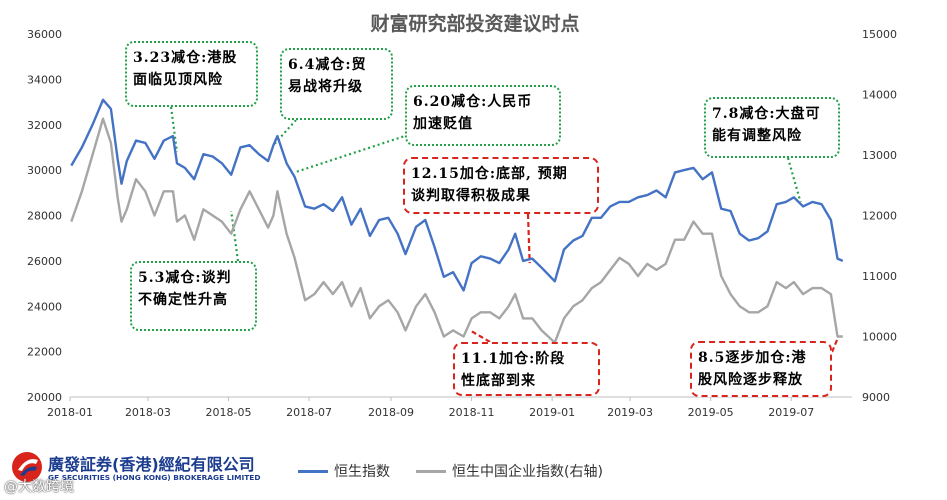  I want to click on annotation-line: 面临见顶风险, so click(178, 80).